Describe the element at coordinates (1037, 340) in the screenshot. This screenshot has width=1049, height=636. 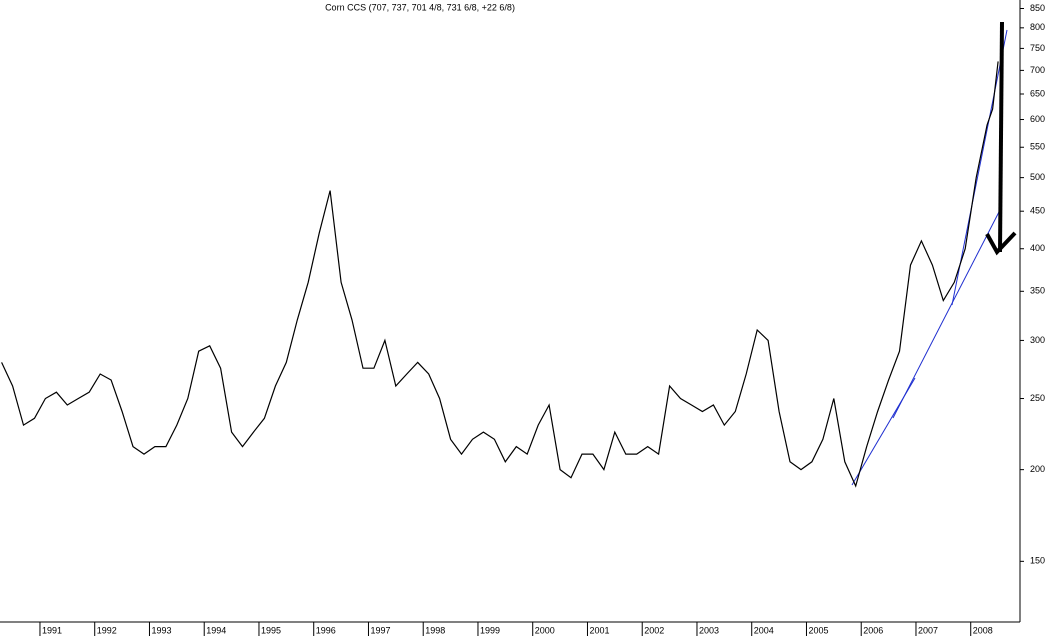
I see `y-tick-label: 300` at that location.